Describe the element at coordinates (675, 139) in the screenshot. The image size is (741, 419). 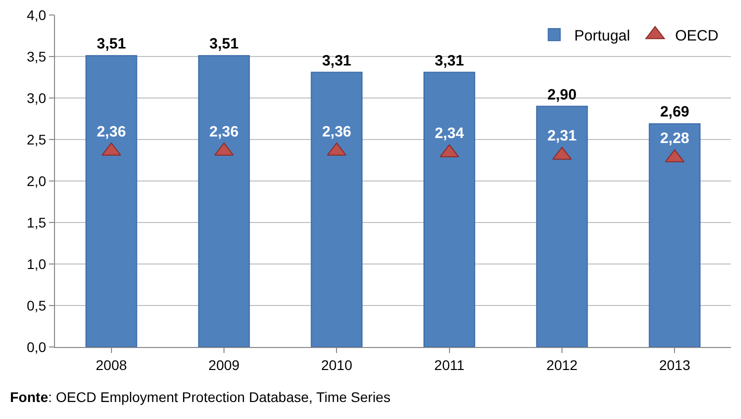
I see `data-label: 2,28` at that location.